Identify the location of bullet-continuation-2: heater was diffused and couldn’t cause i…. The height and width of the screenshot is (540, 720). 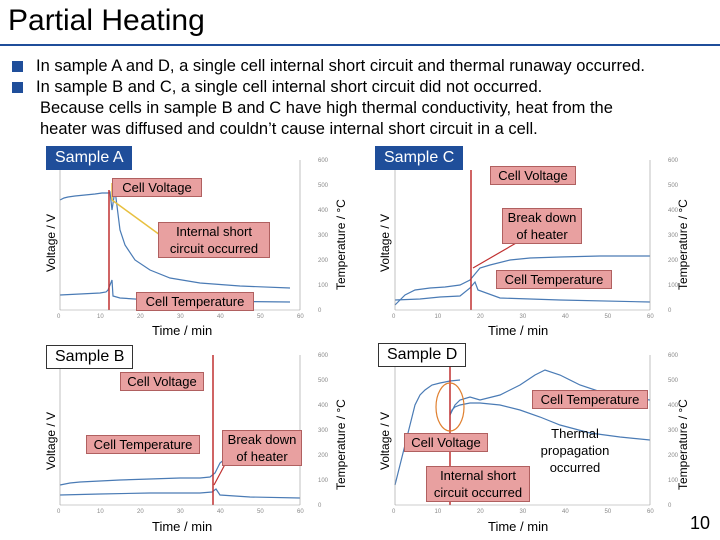
(289, 129).